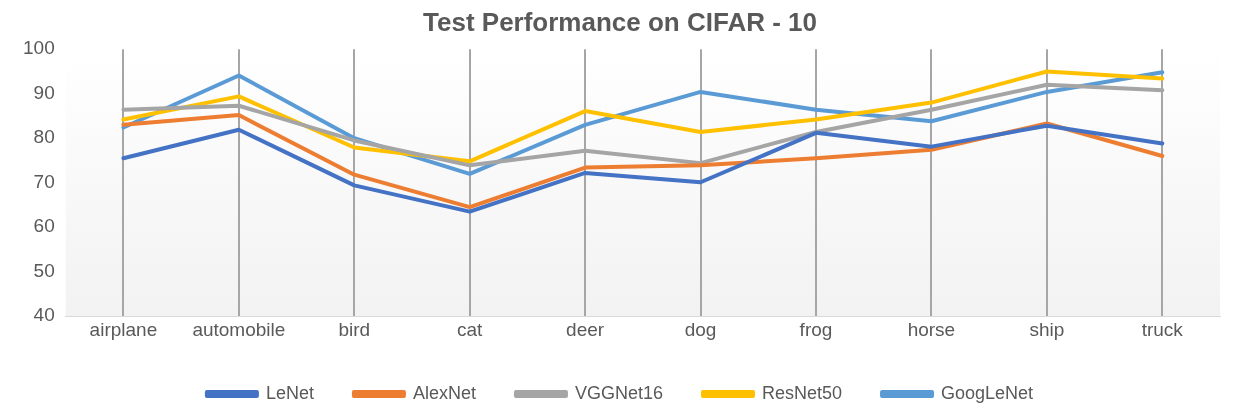  Describe the element at coordinates (1047, 329) in the screenshot. I see `x-tick-label: ship` at that location.